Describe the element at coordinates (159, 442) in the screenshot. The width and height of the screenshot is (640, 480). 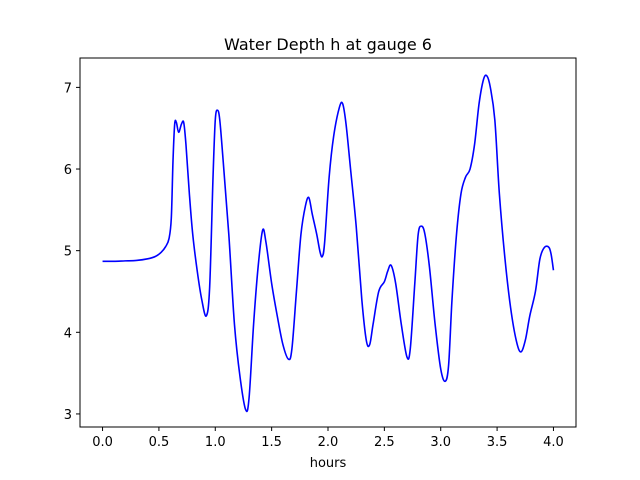
I see `x-tick-label: 0.5` at that location.